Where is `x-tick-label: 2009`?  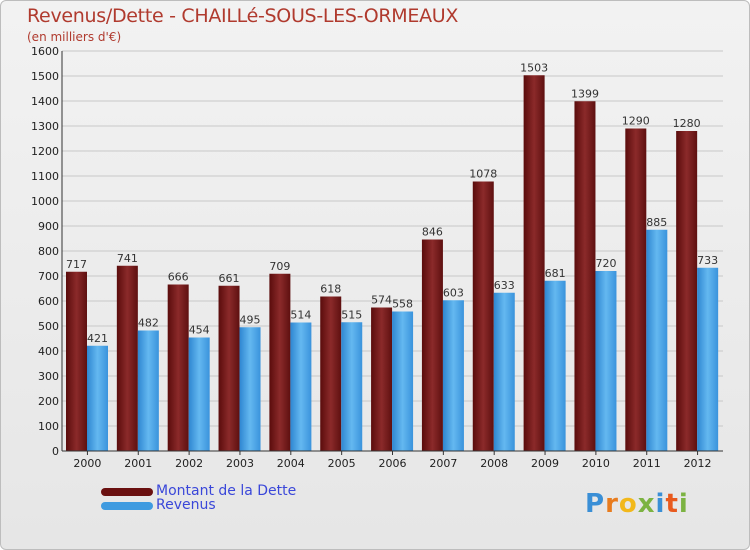 x-tick-label: 2009 is located at coordinates (545, 463).